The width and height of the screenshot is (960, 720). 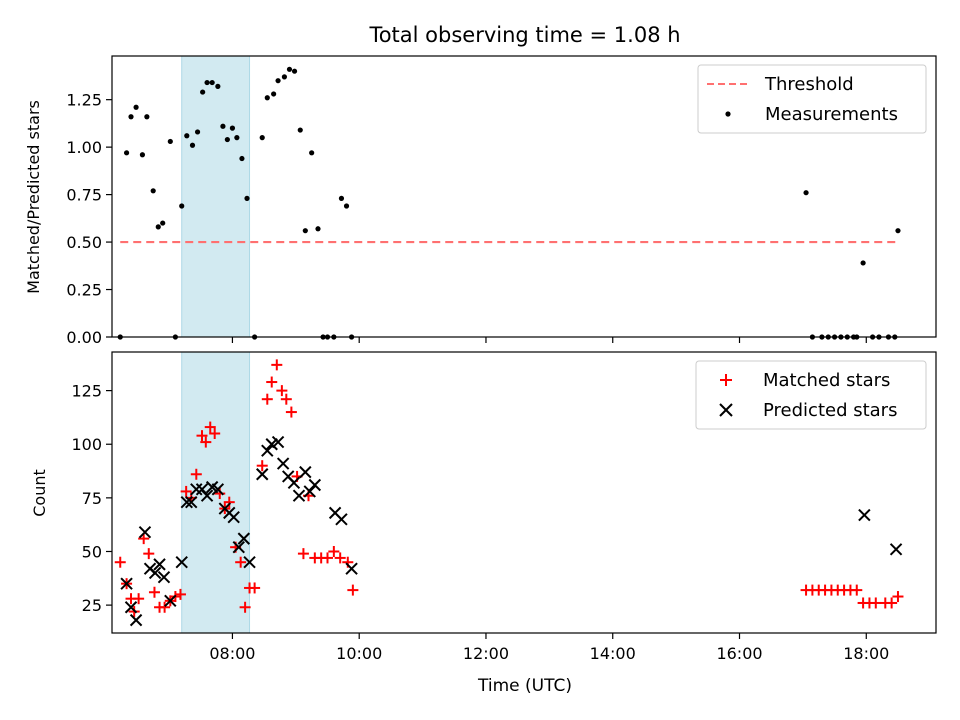 I want to click on y-tick-label: 0.75, so click(x=84, y=195).